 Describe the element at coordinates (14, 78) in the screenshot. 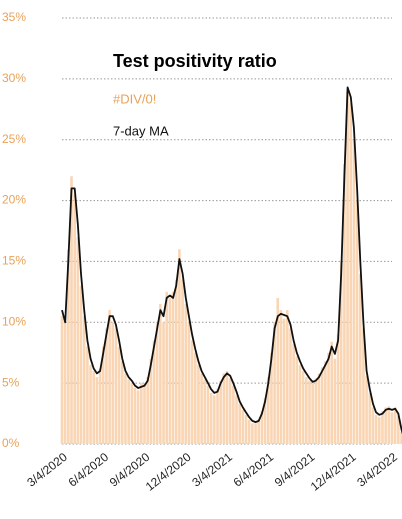

I see `y-tick-label: 30%` at that location.